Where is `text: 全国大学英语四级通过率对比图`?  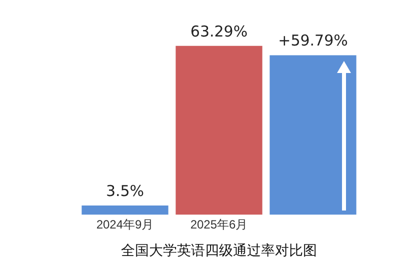
text: 全国大学英语四级通过率对比图 is located at coordinates (219, 251).